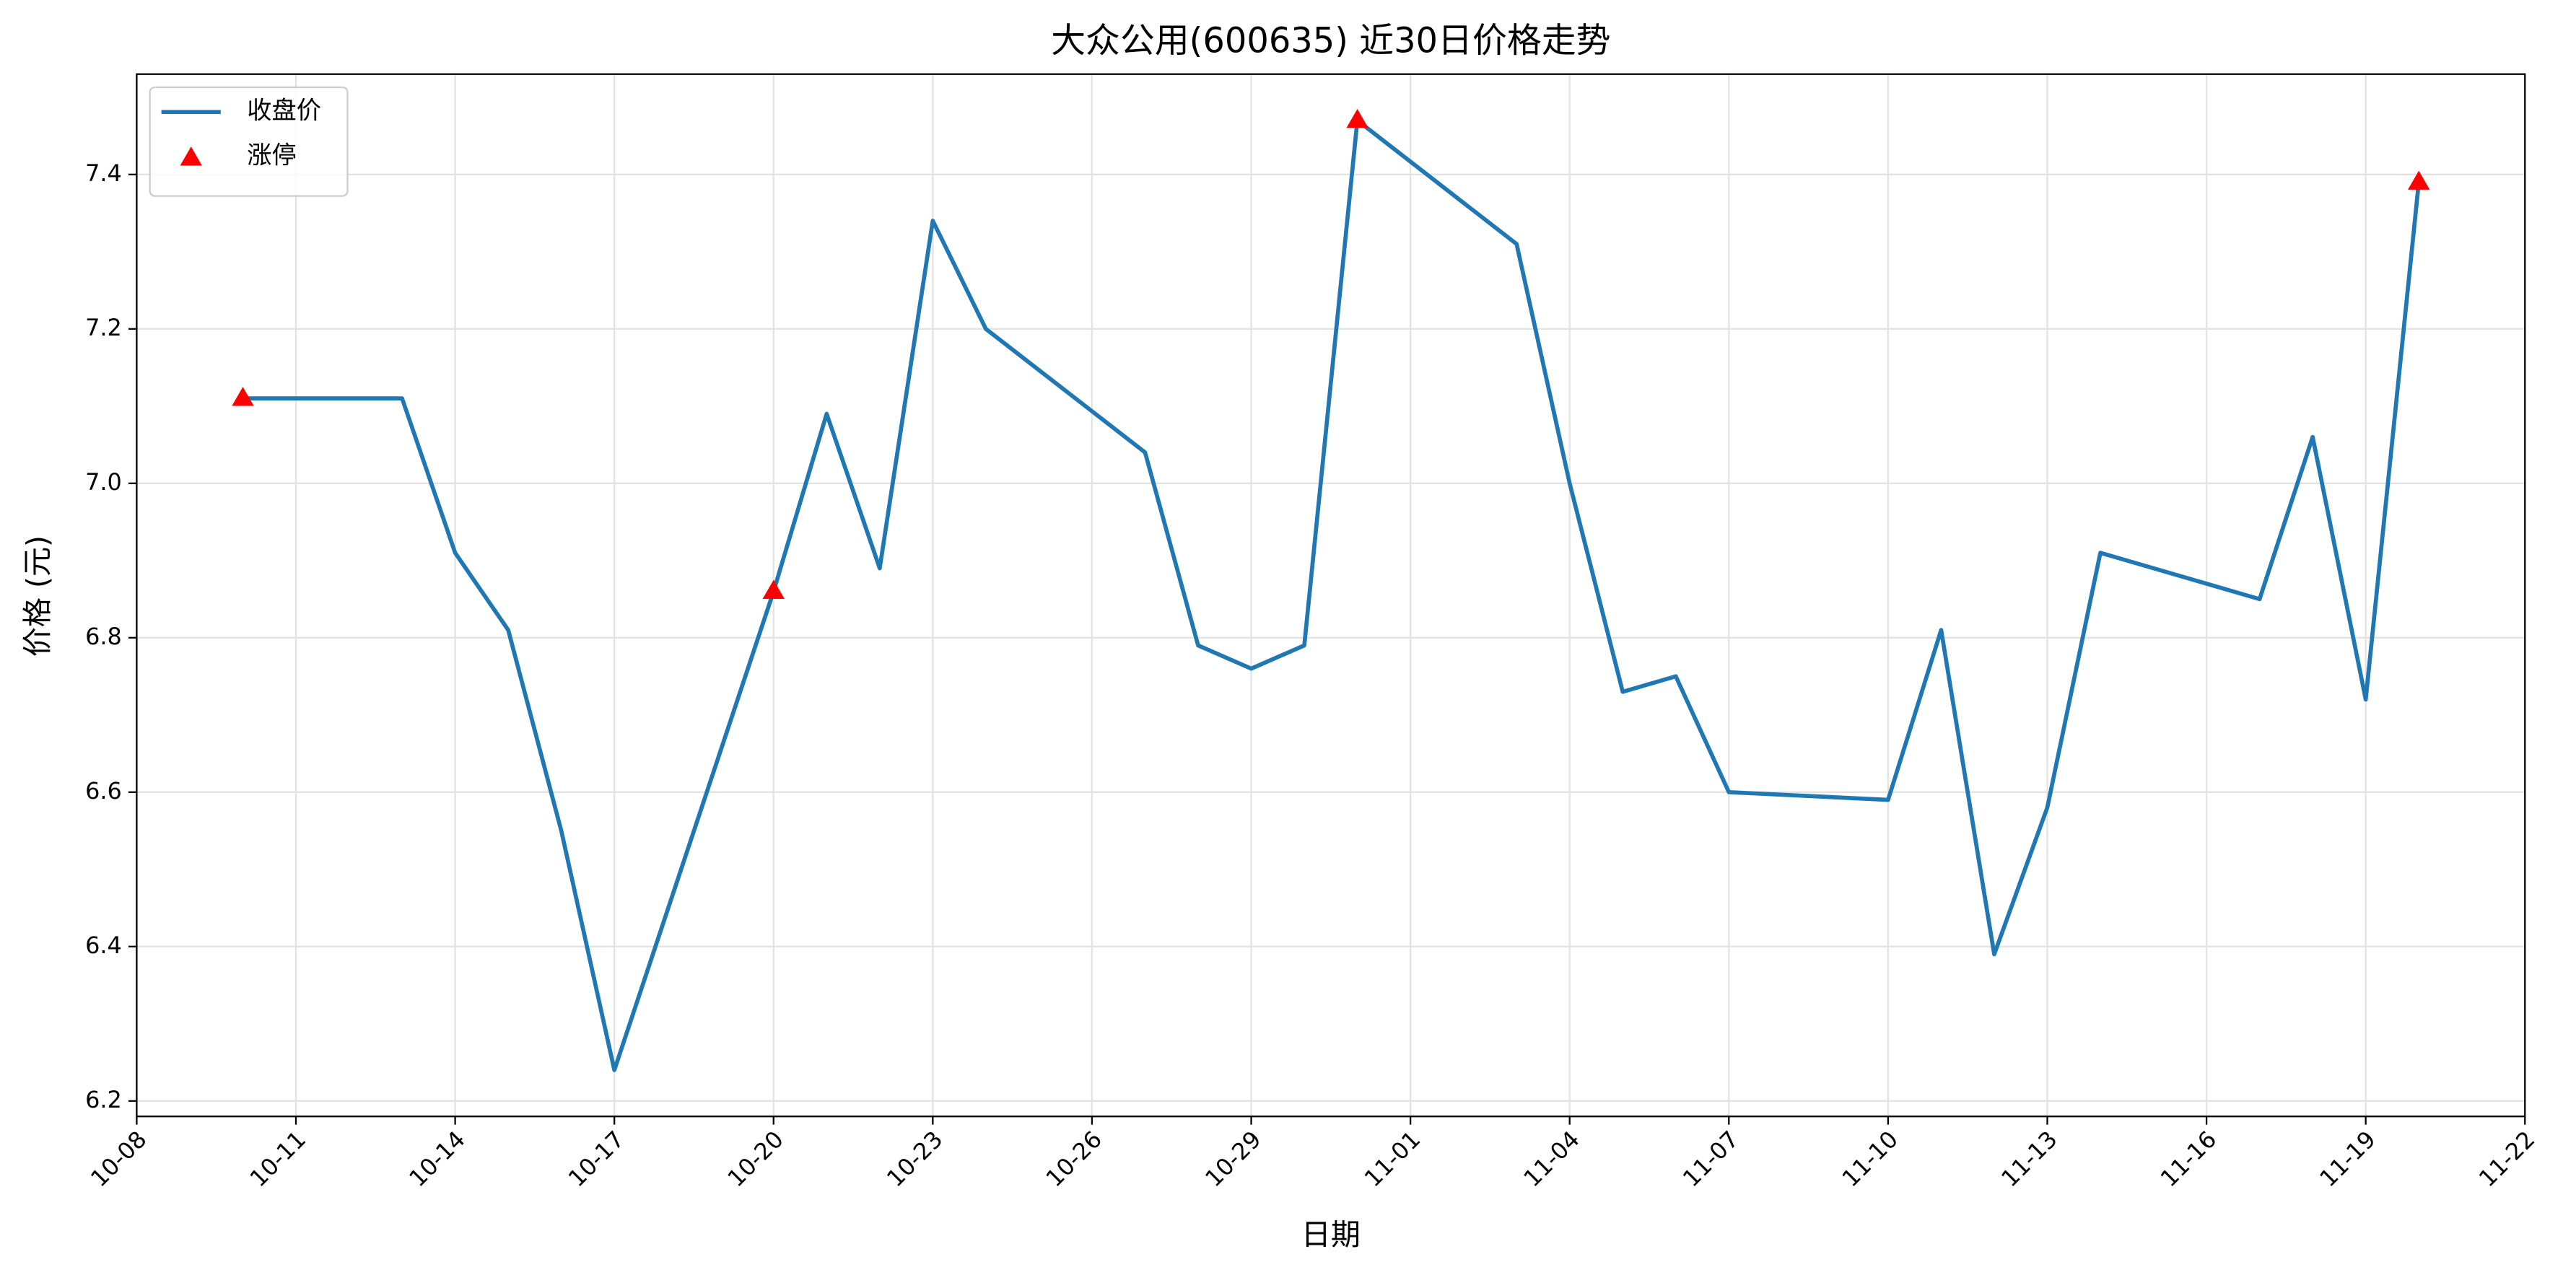 Image resolution: width=2576 pixels, height=1275 pixels. What do you see at coordinates (103, 173) in the screenshot?
I see `y-tick-label: 7.4` at bounding box center [103, 173].